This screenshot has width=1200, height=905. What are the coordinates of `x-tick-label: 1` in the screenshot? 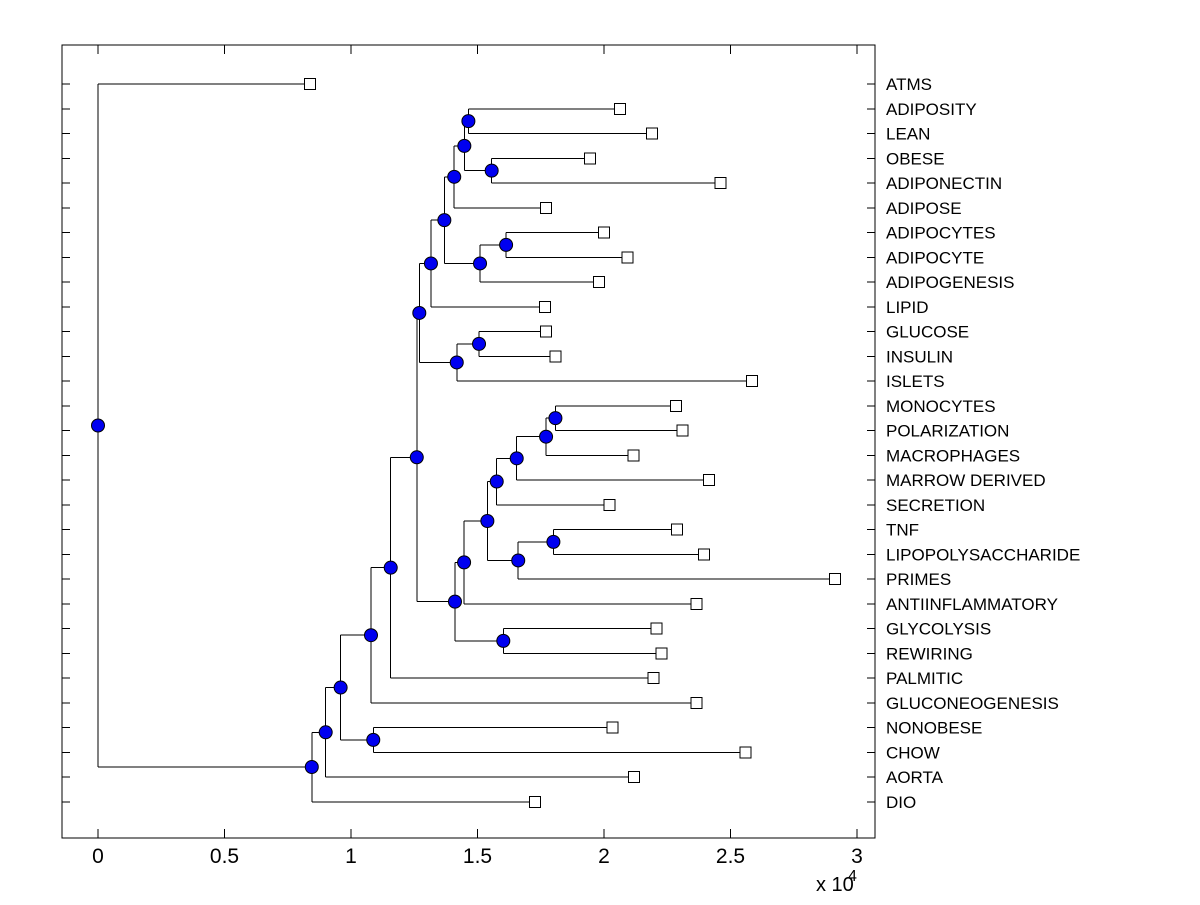 It's located at (351, 856).